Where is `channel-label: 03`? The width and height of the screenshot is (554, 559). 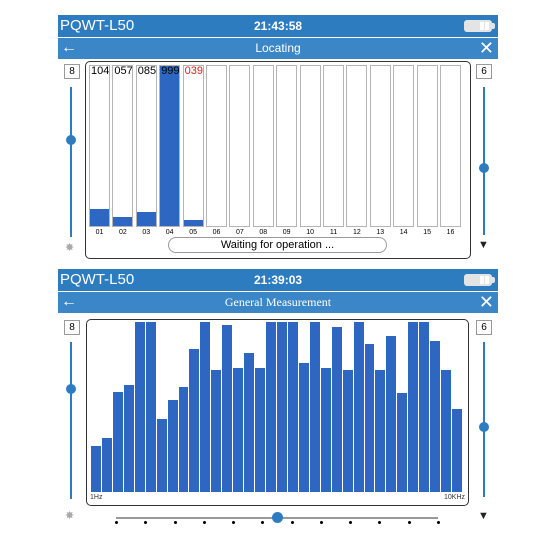 channel-label: 03 is located at coordinates (146, 232).